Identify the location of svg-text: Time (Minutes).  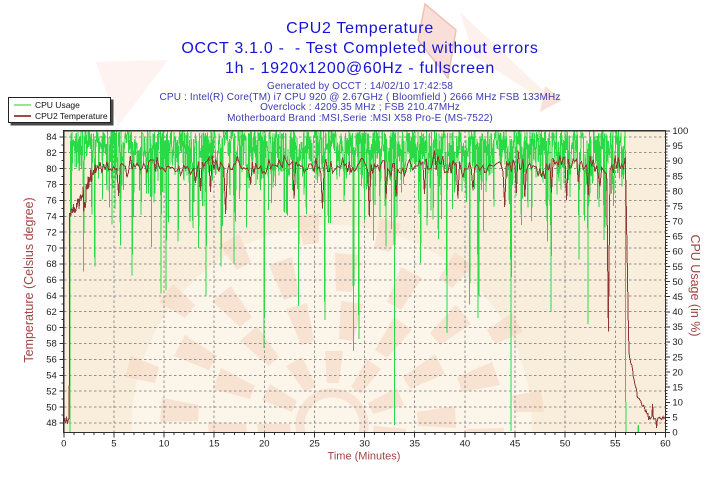
(364, 457).